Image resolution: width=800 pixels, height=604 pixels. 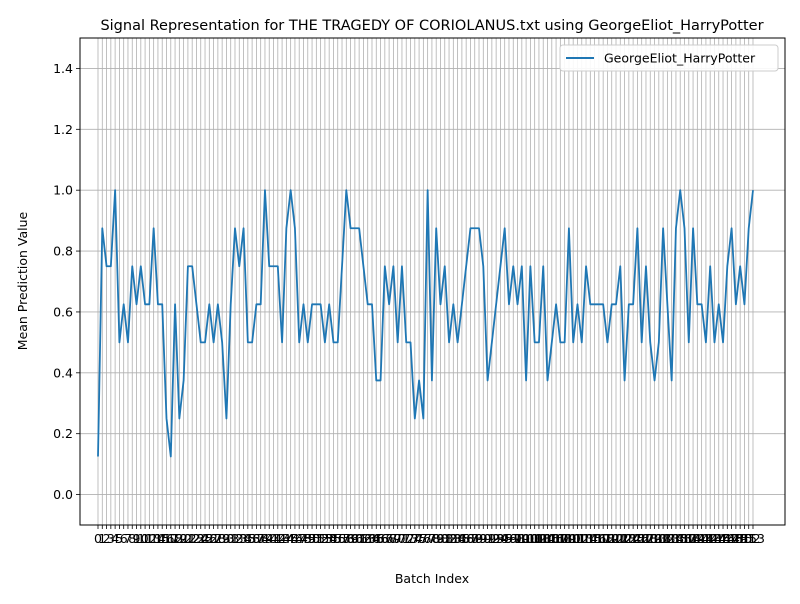 I want to click on x-tick-label: 117, so click(x=599, y=538).